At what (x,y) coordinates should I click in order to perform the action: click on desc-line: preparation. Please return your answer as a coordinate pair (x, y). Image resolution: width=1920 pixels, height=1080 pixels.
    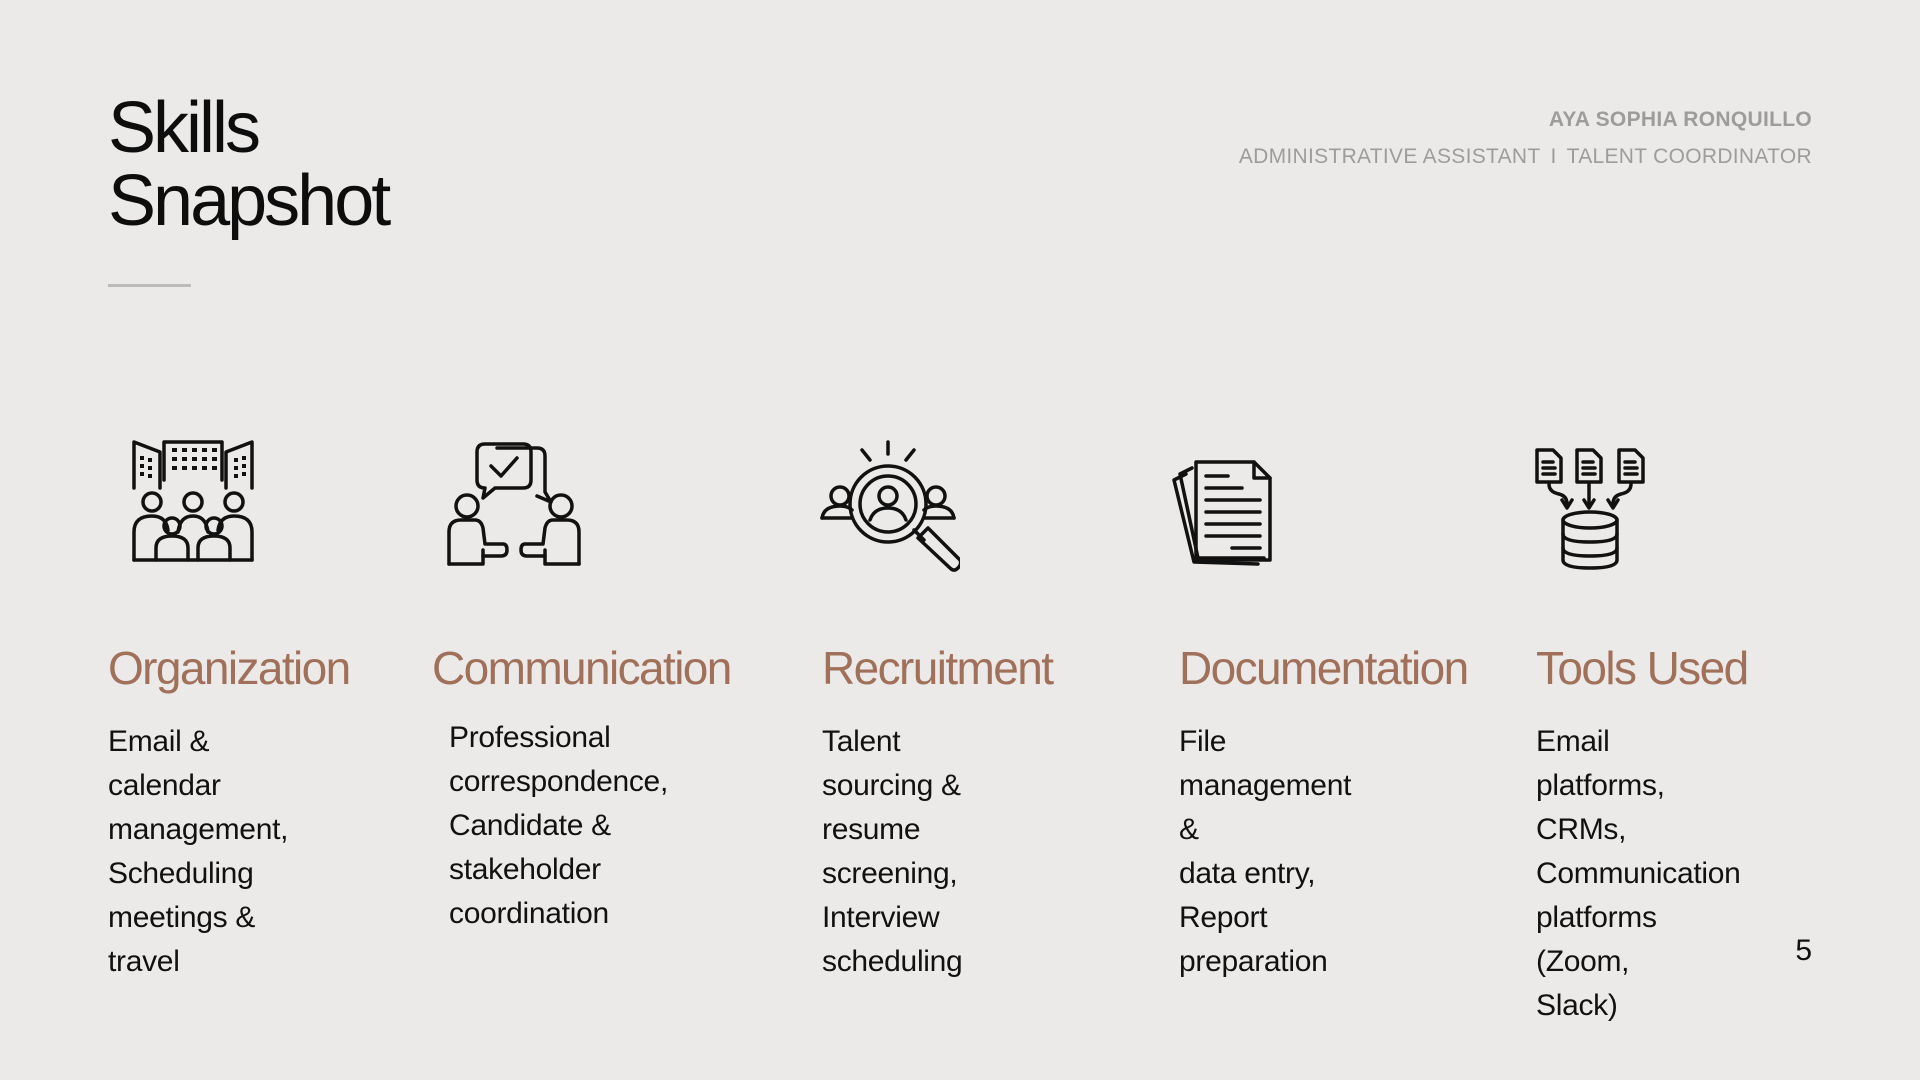
    Looking at the image, I should click on (1253, 961).